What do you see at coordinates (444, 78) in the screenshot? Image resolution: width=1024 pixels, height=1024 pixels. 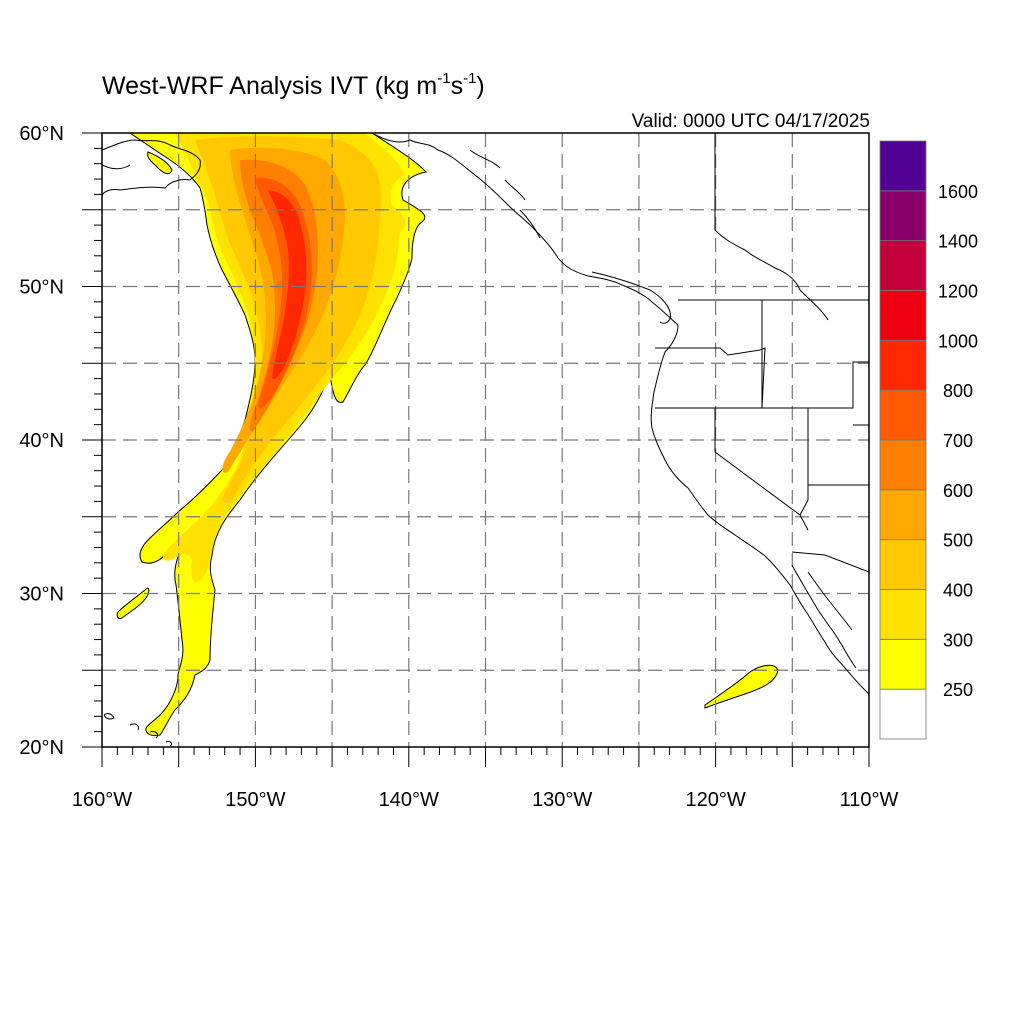 I see `title-sup-1: -1` at bounding box center [444, 78].